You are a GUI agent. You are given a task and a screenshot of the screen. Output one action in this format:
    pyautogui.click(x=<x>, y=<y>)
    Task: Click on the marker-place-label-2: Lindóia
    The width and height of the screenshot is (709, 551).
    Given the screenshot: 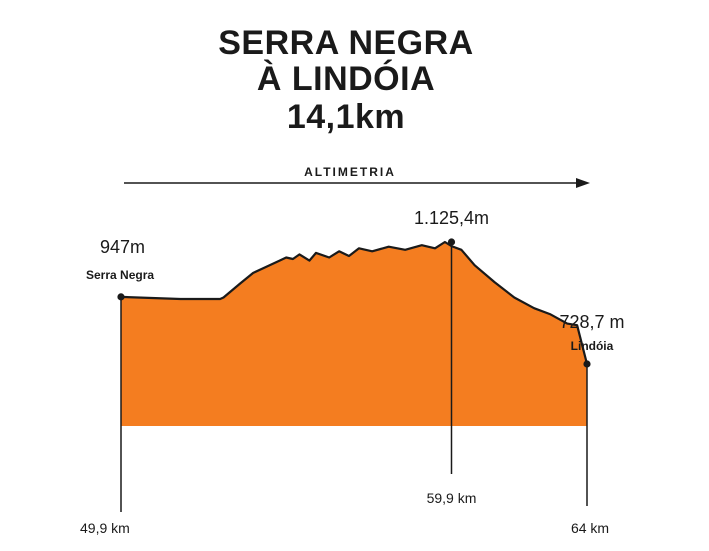 What is the action you would take?
    pyautogui.click(x=592, y=346)
    